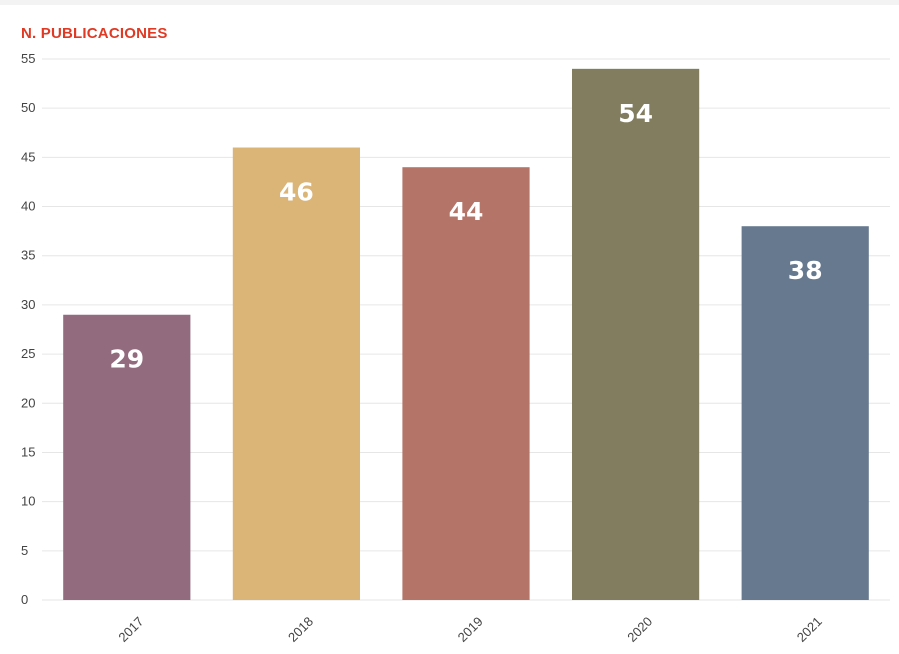  I want to click on bar-value-label: 46, so click(296, 192).